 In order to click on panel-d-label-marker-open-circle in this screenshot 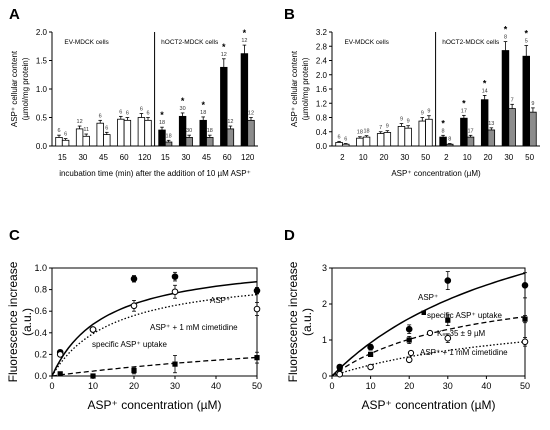, I will do `click(411, 353)`.